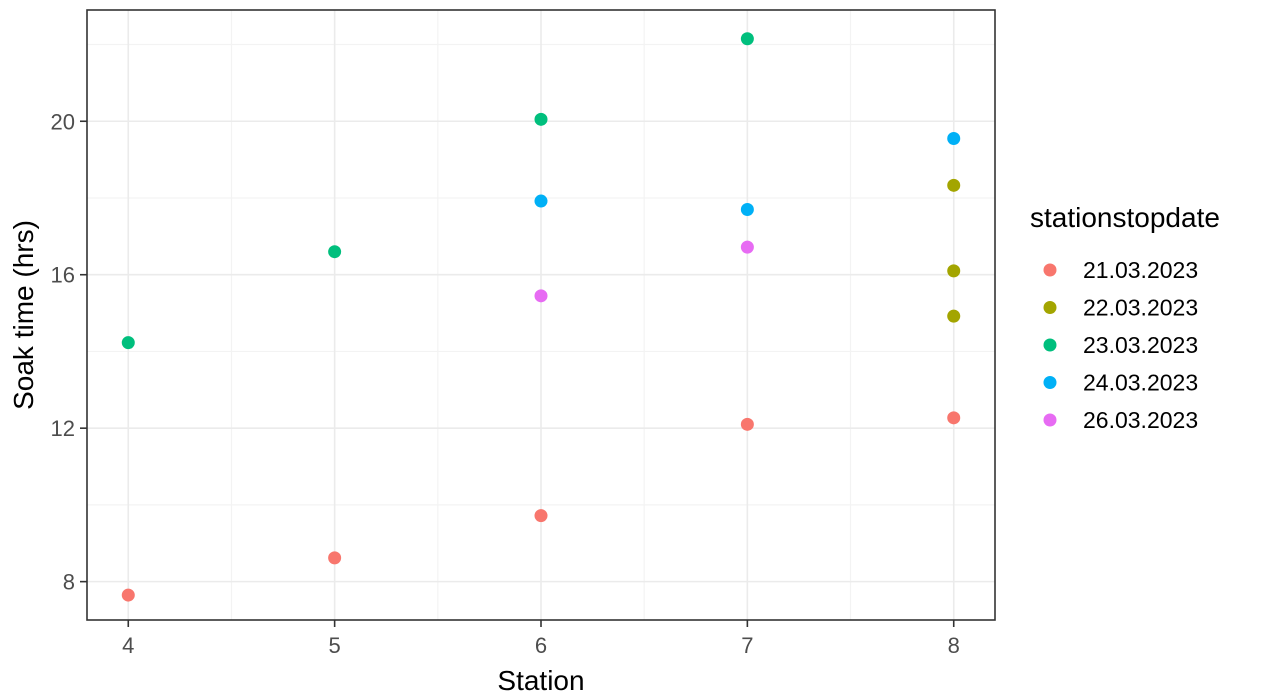 Image resolution: width=1273 pixels, height=695 pixels. What do you see at coordinates (1125, 217) in the screenshot?
I see `legend-title: stationstopdate` at bounding box center [1125, 217].